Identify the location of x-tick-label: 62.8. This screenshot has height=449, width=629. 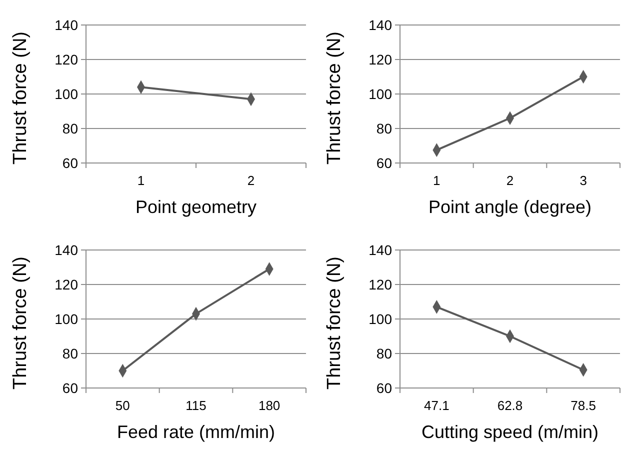
(510, 405).